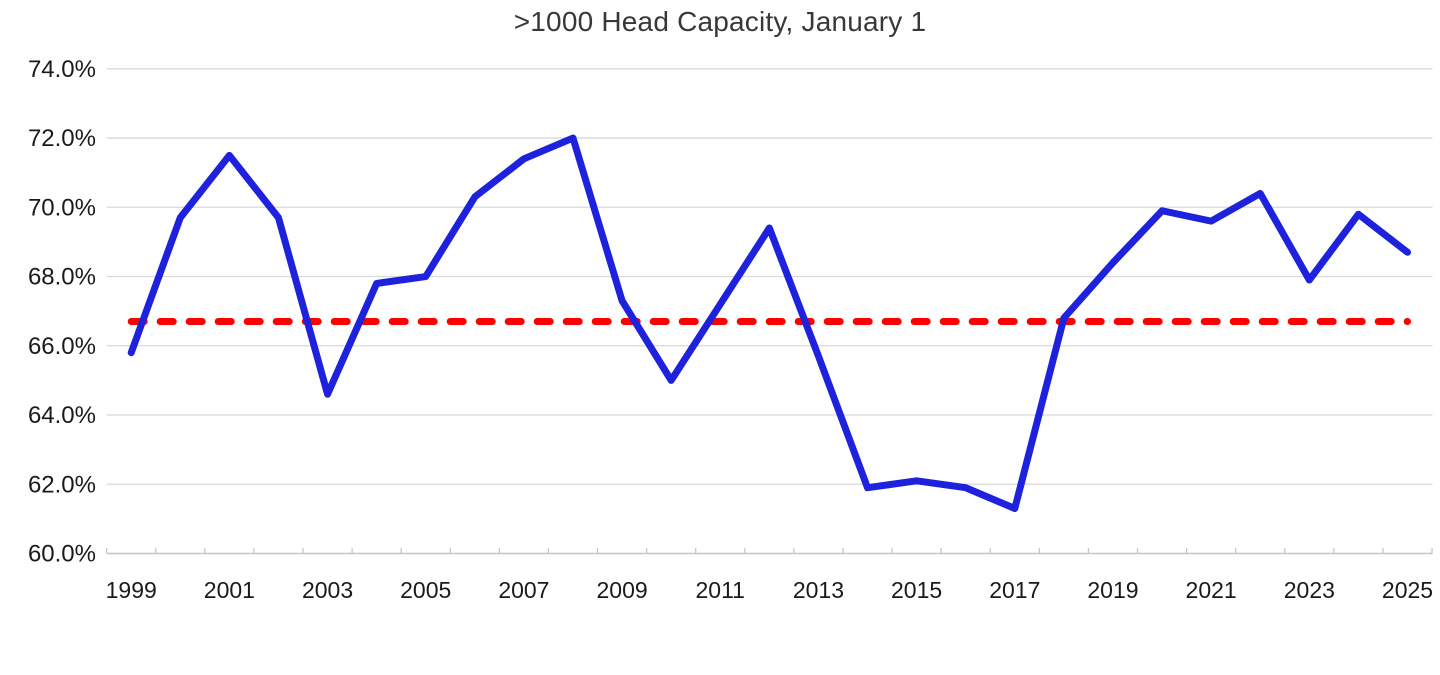  What do you see at coordinates (131, 590) in the screenshot?
I see `x-tick-label: 1999` at bounding box center [131, 590].